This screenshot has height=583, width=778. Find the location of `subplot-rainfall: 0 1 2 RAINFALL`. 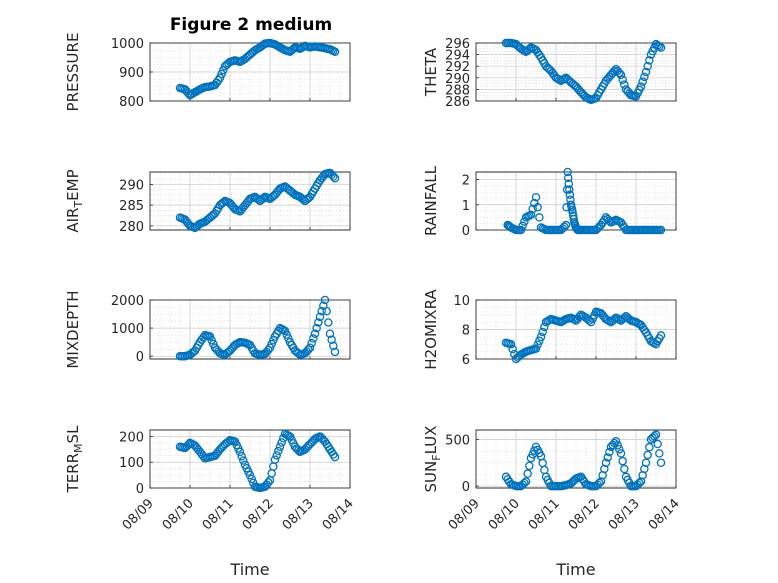

subplot-rainfall: 0 1 2 RAINFALL is located at coordinates (549, 202).